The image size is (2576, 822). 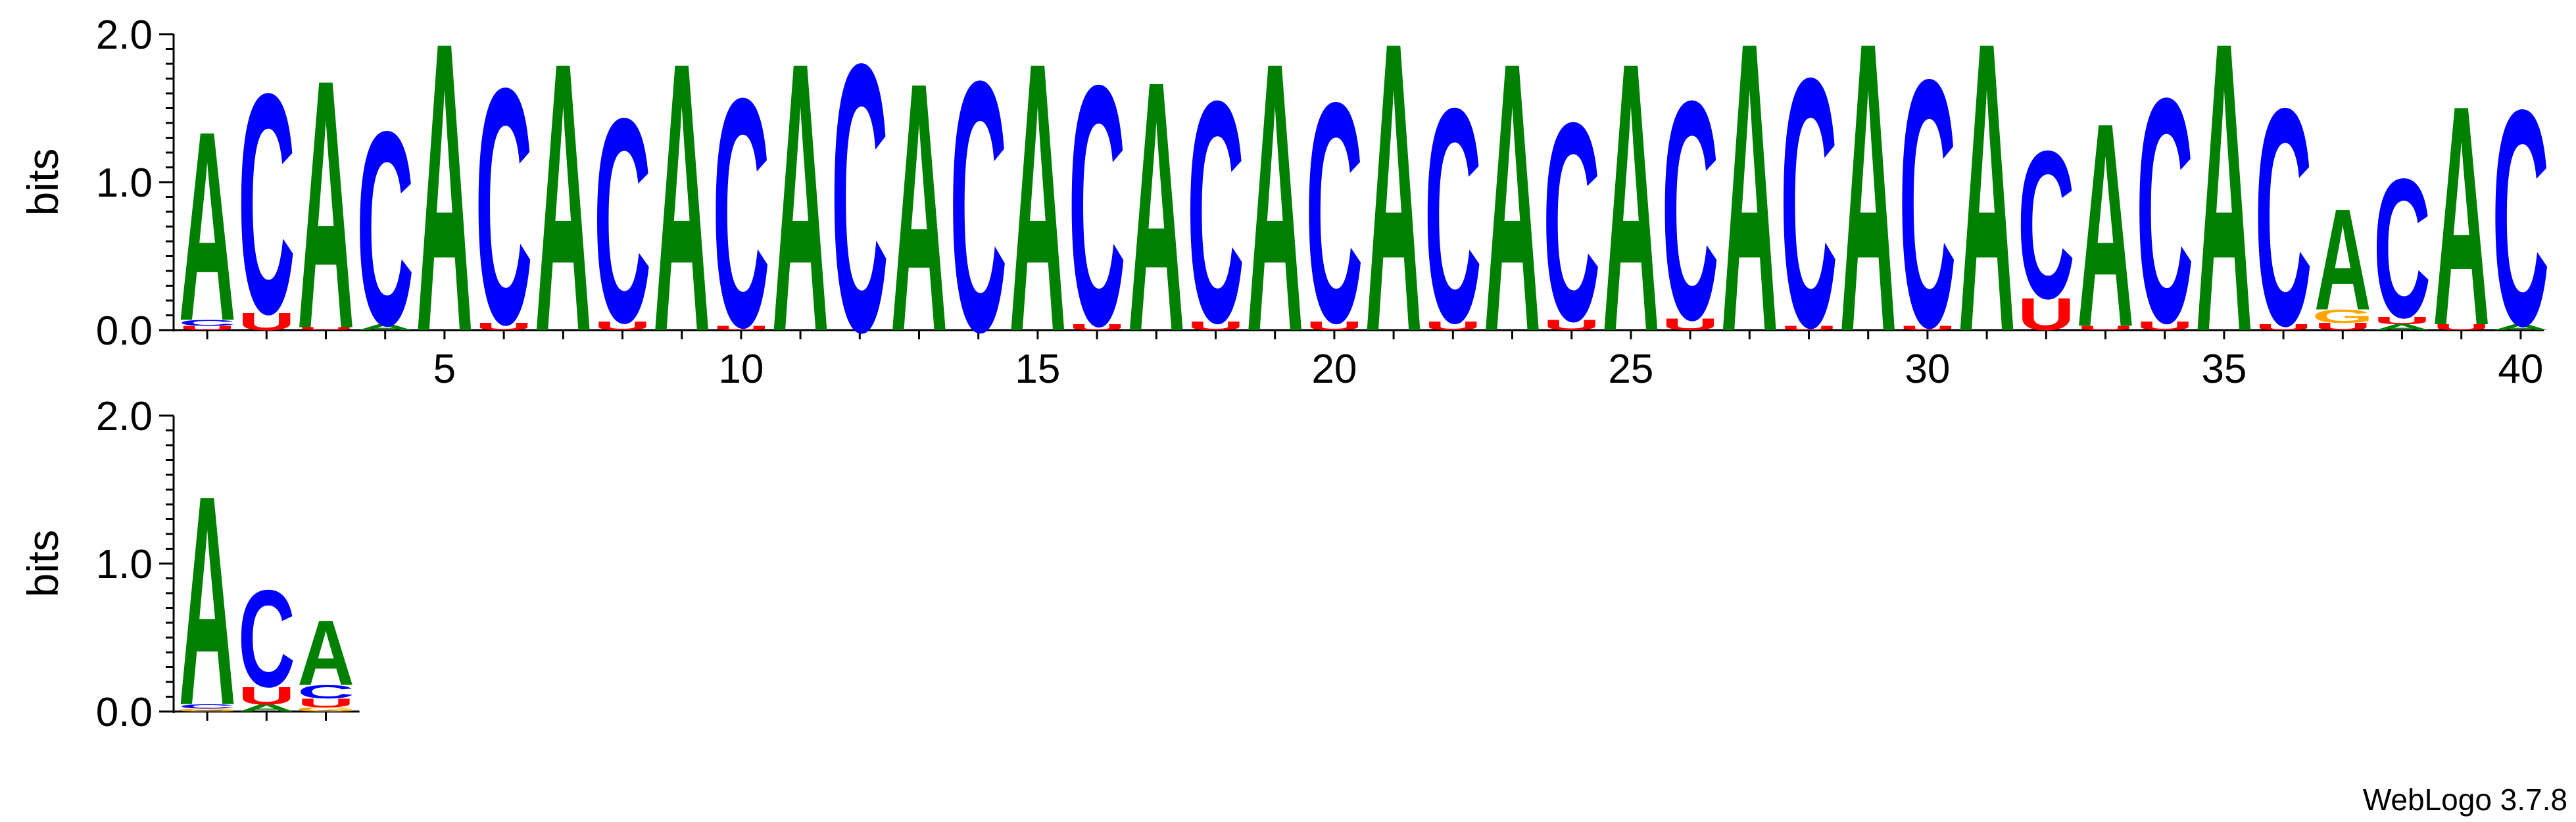 I want to click on logo-column: UA, so click(x=2105, y=224).